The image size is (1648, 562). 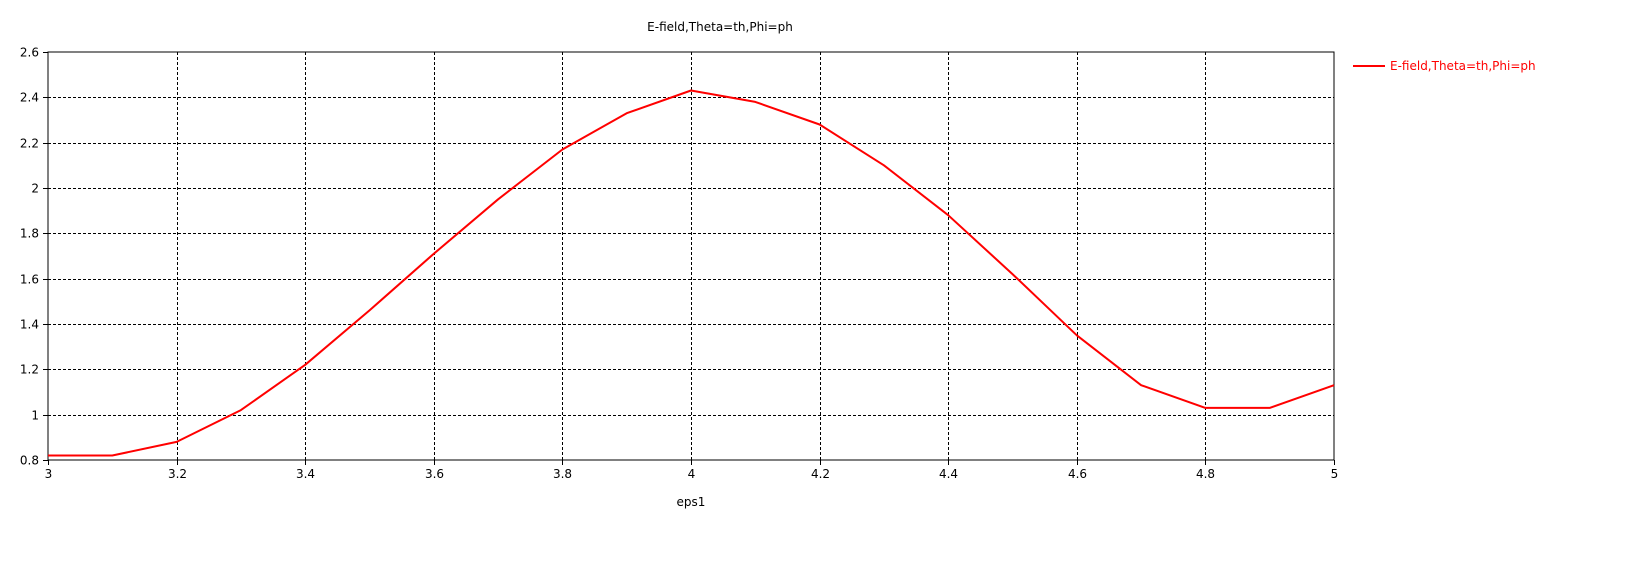 What do you see at coordinates (1205, 474) in the screenshot?
I see `x-tick-label: 4.8` at bounding box center [1205, 474].